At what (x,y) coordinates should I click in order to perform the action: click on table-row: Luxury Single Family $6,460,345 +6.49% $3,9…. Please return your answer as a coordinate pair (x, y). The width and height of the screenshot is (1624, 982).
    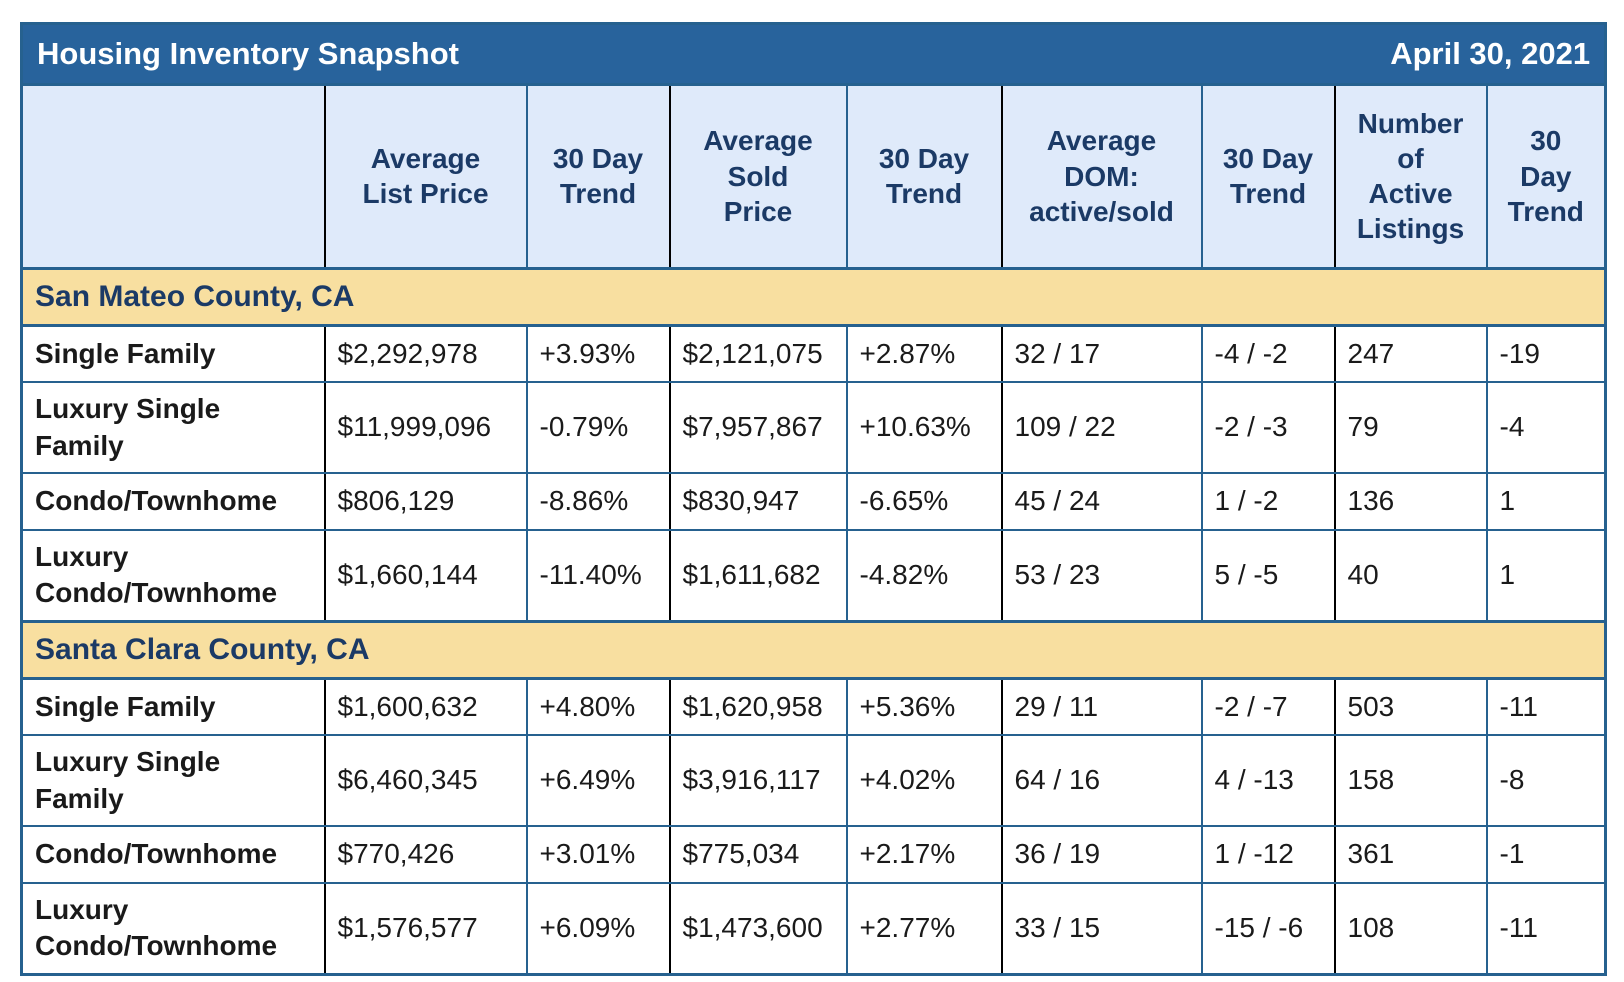
    Looking at the image, I should click on (813, 780).